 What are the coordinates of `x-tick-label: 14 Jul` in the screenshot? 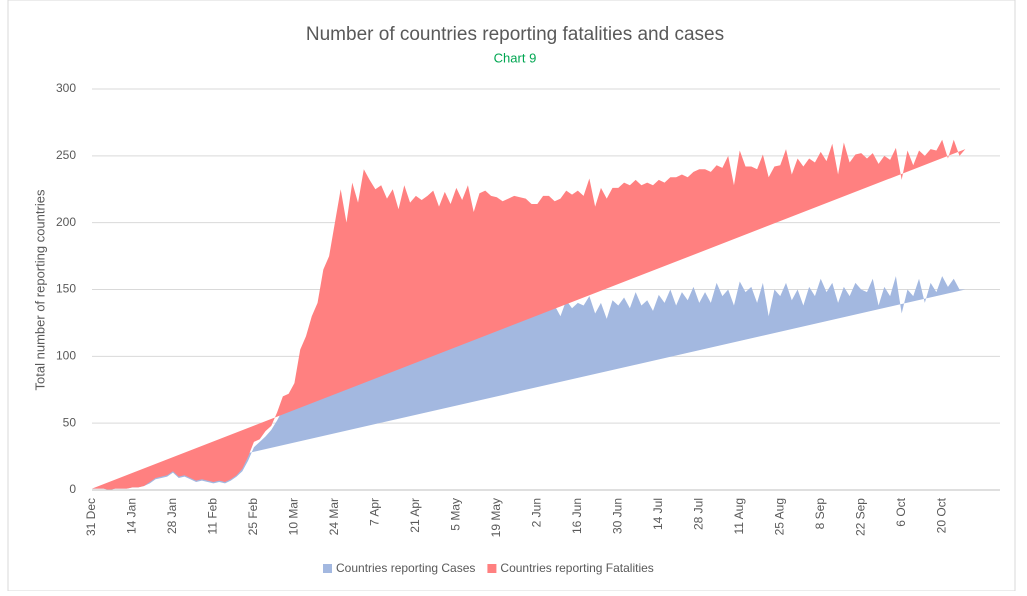 It's located at (658, 514).